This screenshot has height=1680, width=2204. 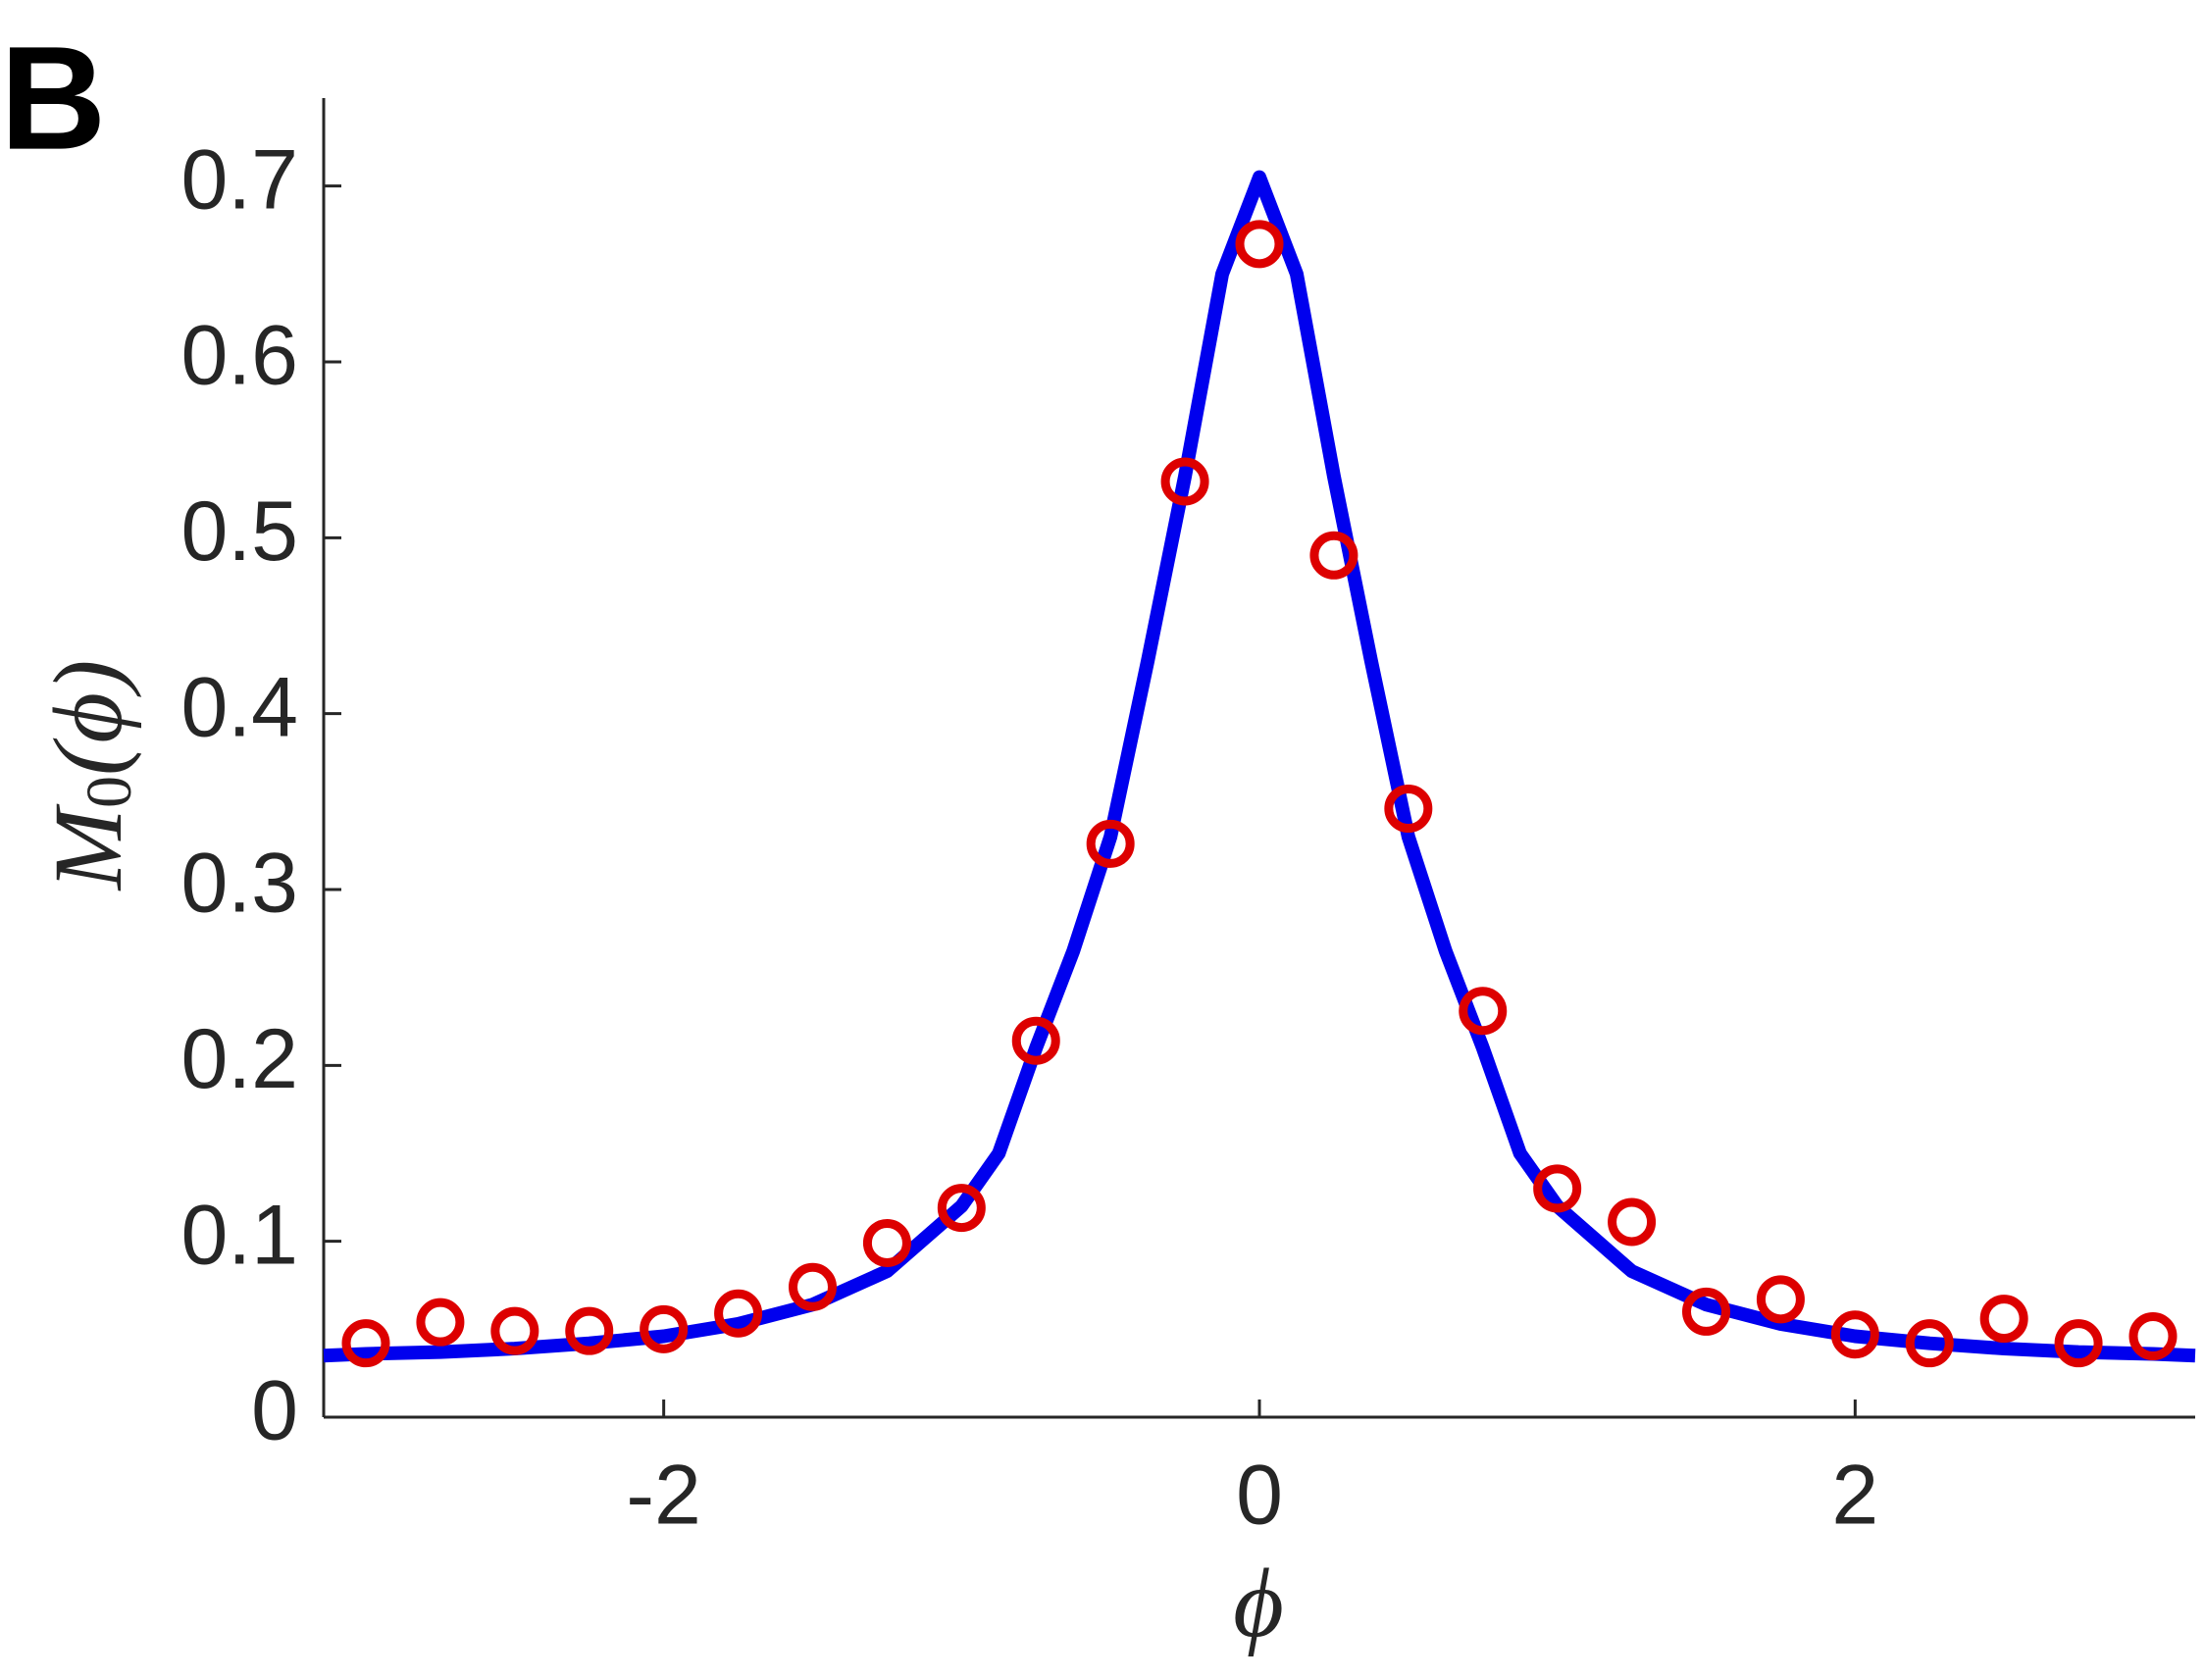 I want to click on y-axis-label: M0(ϕ), so click(x=89, y=776).